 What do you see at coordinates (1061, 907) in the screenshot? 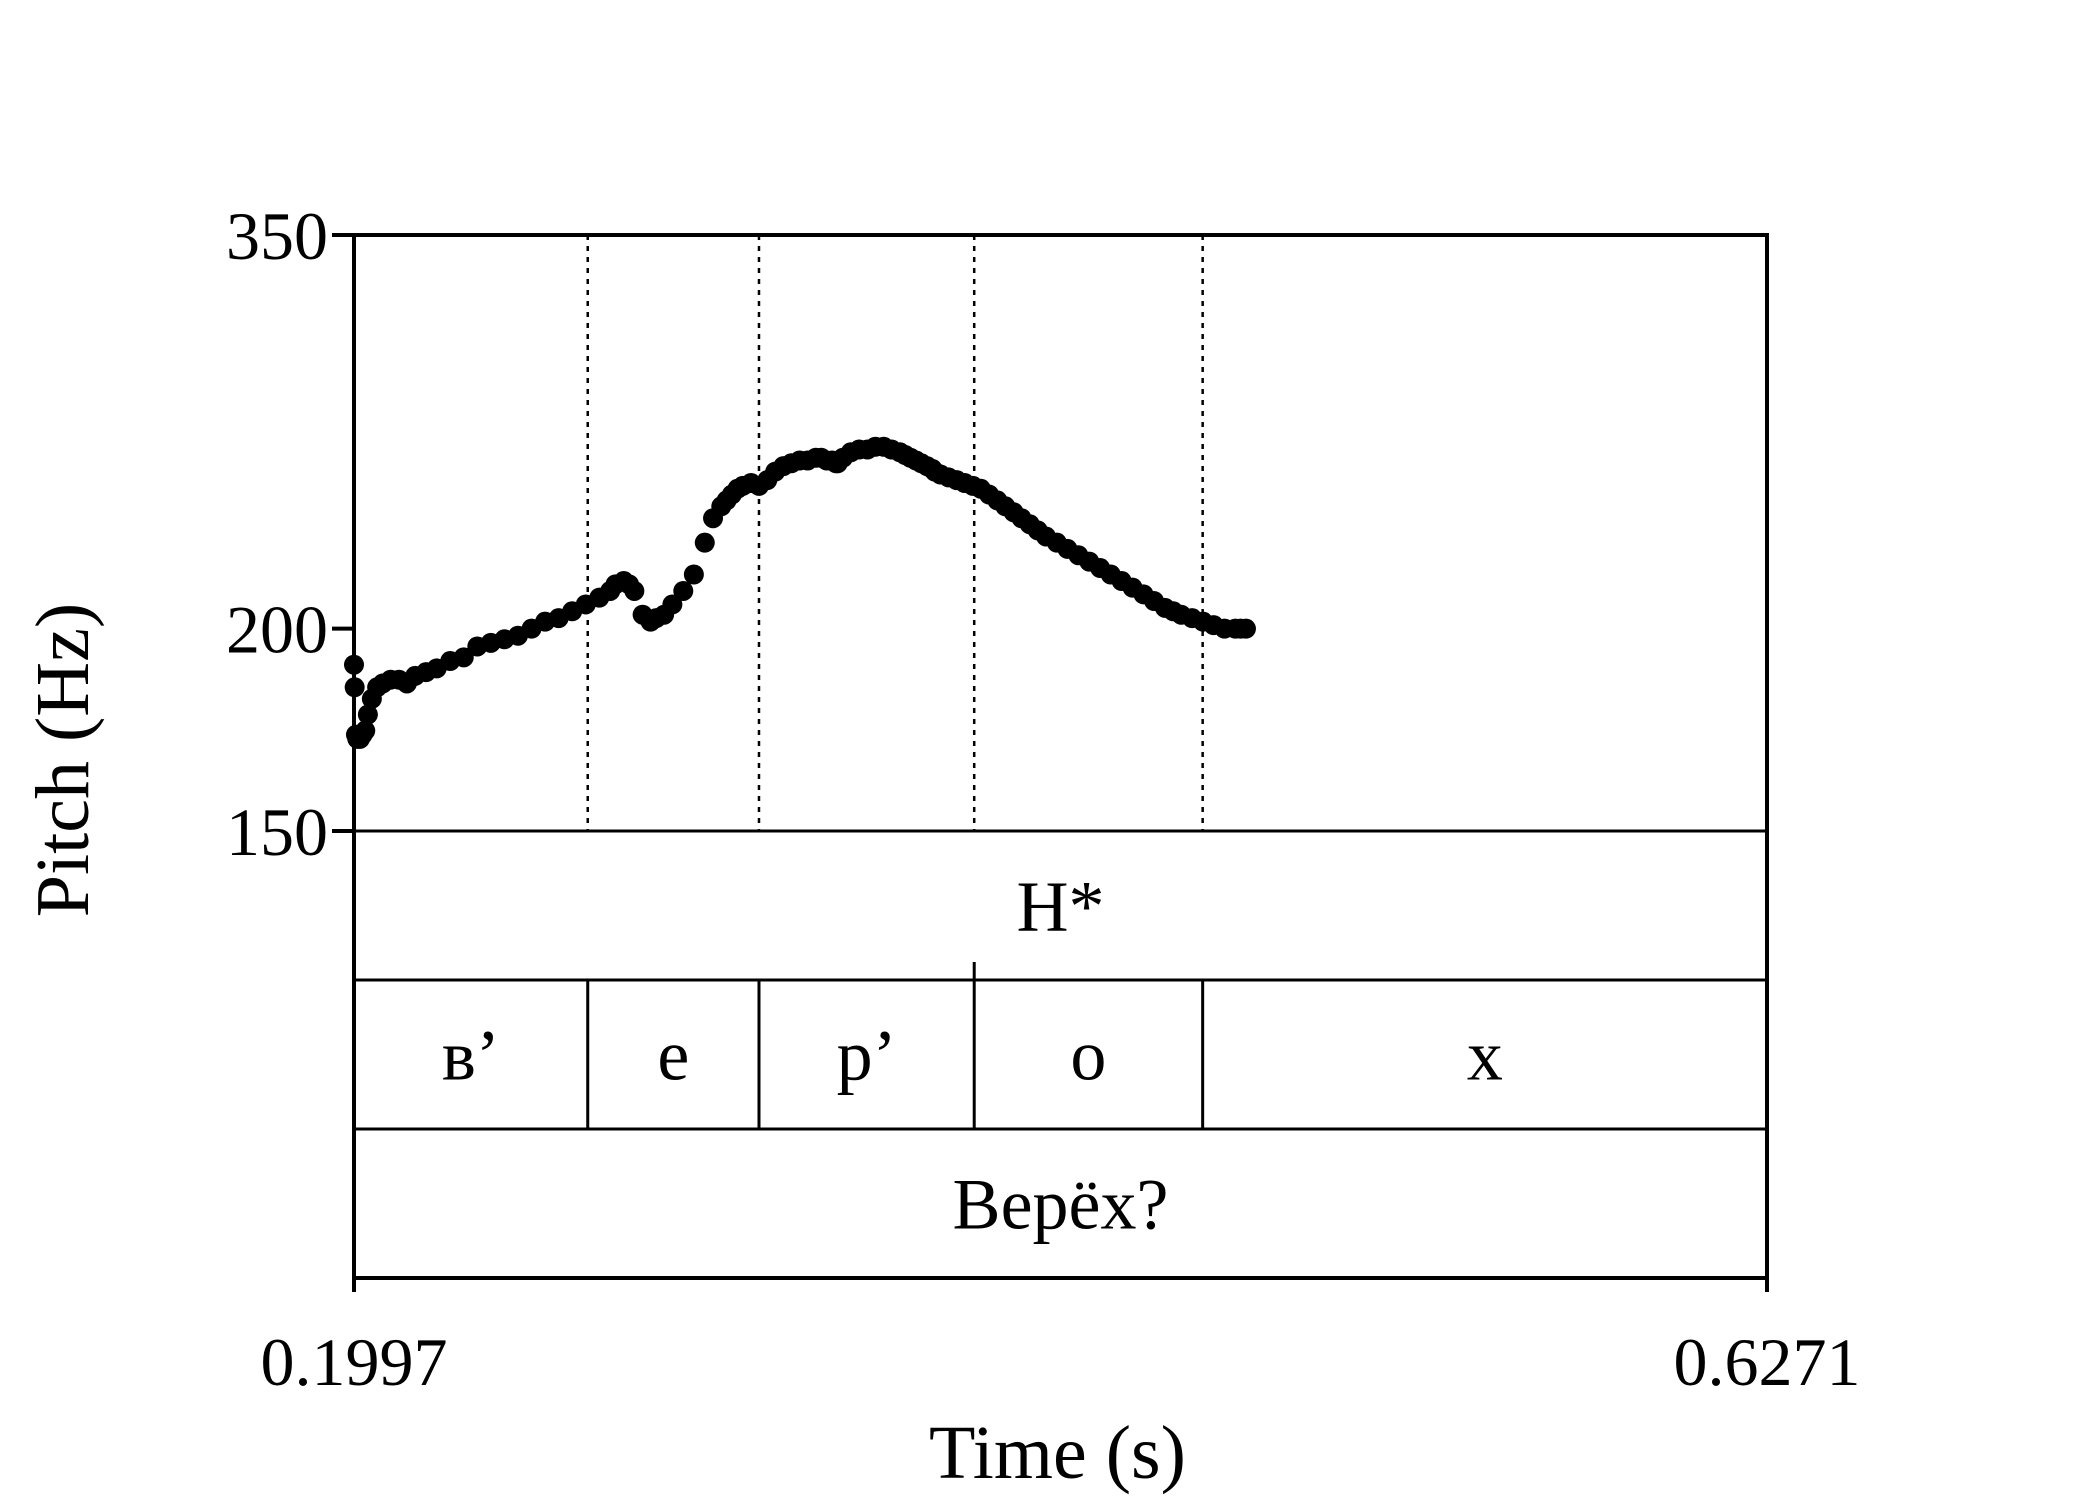
I see `tier-0-interval-label-0: H*` at bounding box center [1061, 907].